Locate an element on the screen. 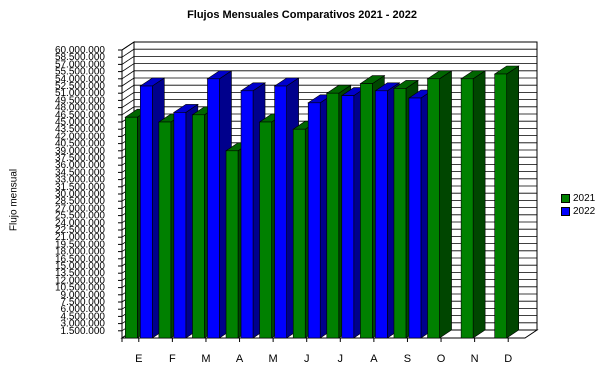  y-tick-label: 12.000.000 is located at coordinates (80, 280).